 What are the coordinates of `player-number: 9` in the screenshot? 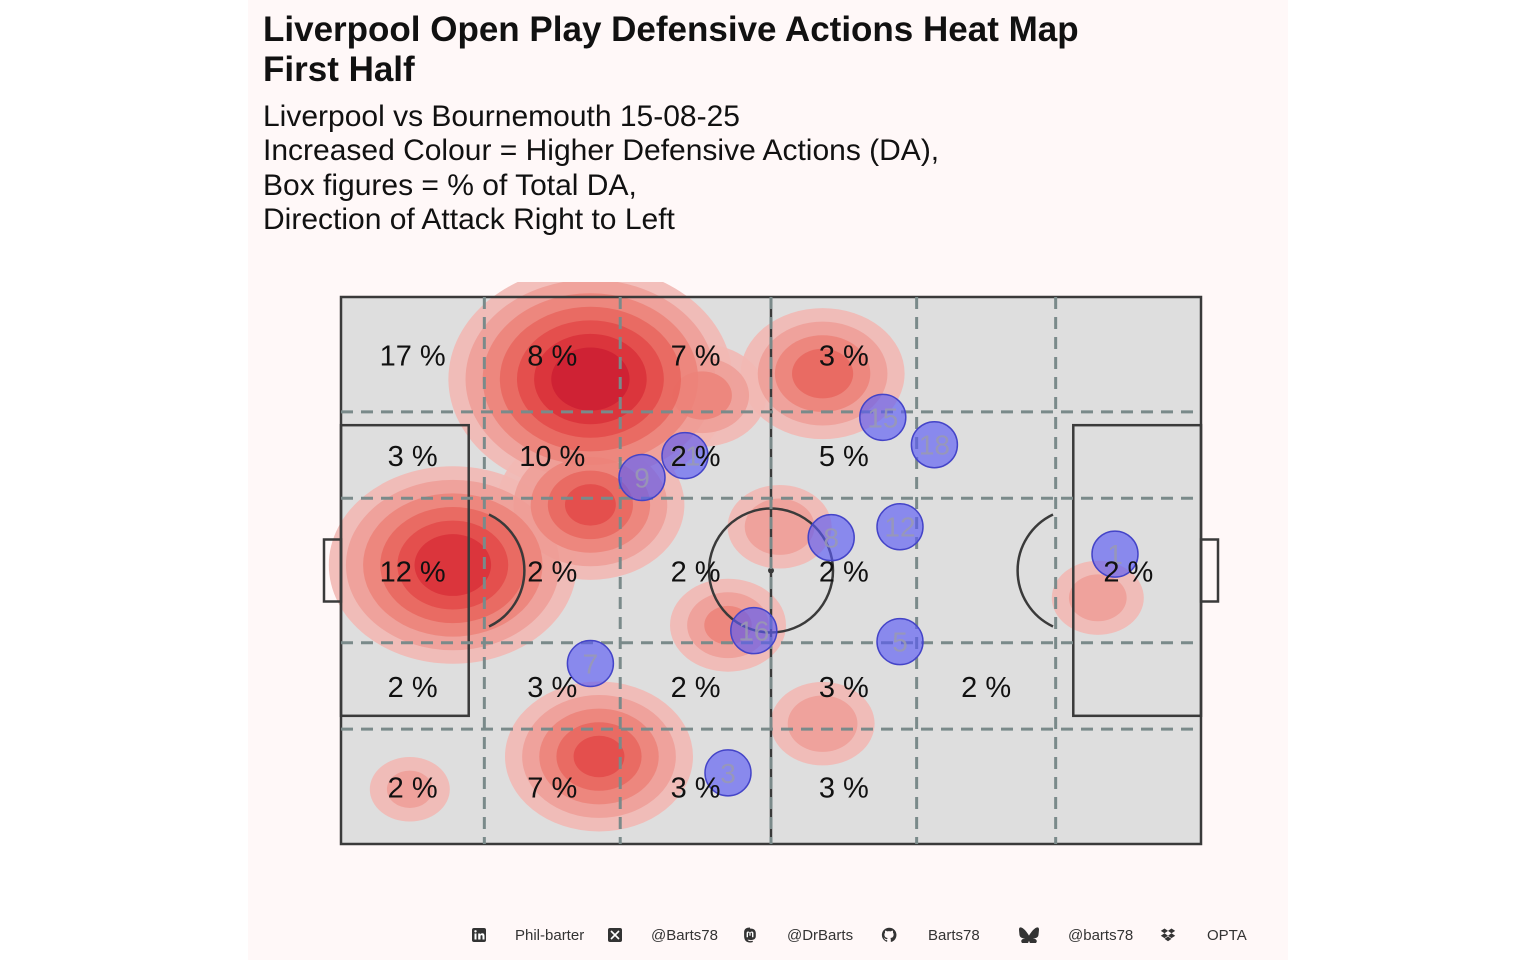 It's located at (642, 478).